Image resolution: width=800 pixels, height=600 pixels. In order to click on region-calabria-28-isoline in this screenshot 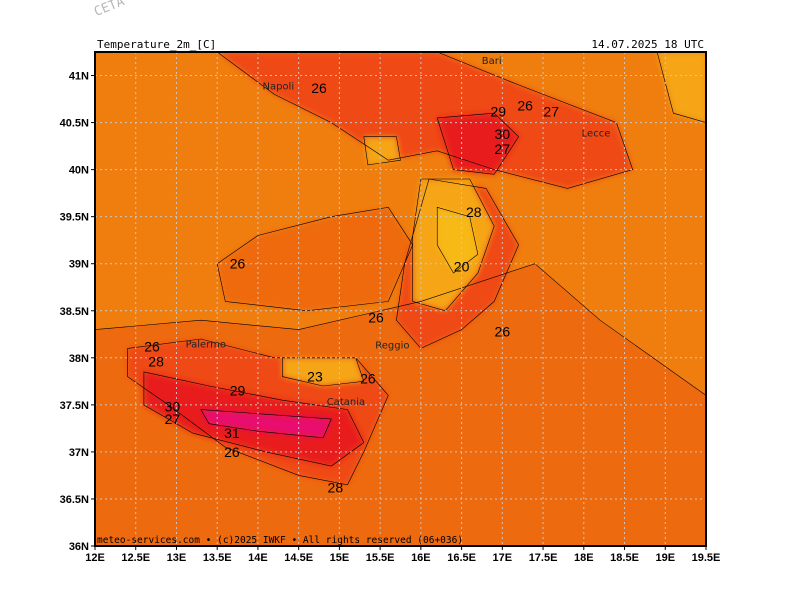, I will do `click(457, 263)`.